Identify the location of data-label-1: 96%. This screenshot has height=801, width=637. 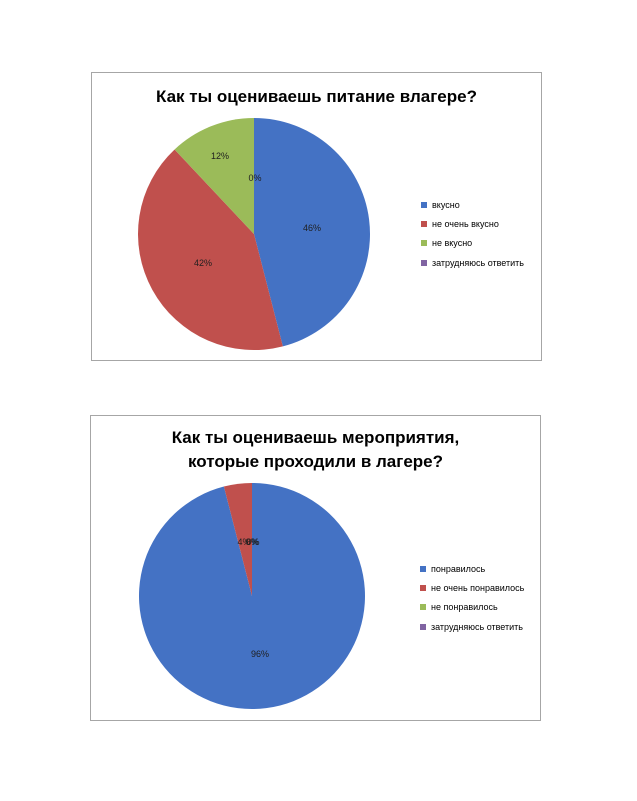
(260, 654).